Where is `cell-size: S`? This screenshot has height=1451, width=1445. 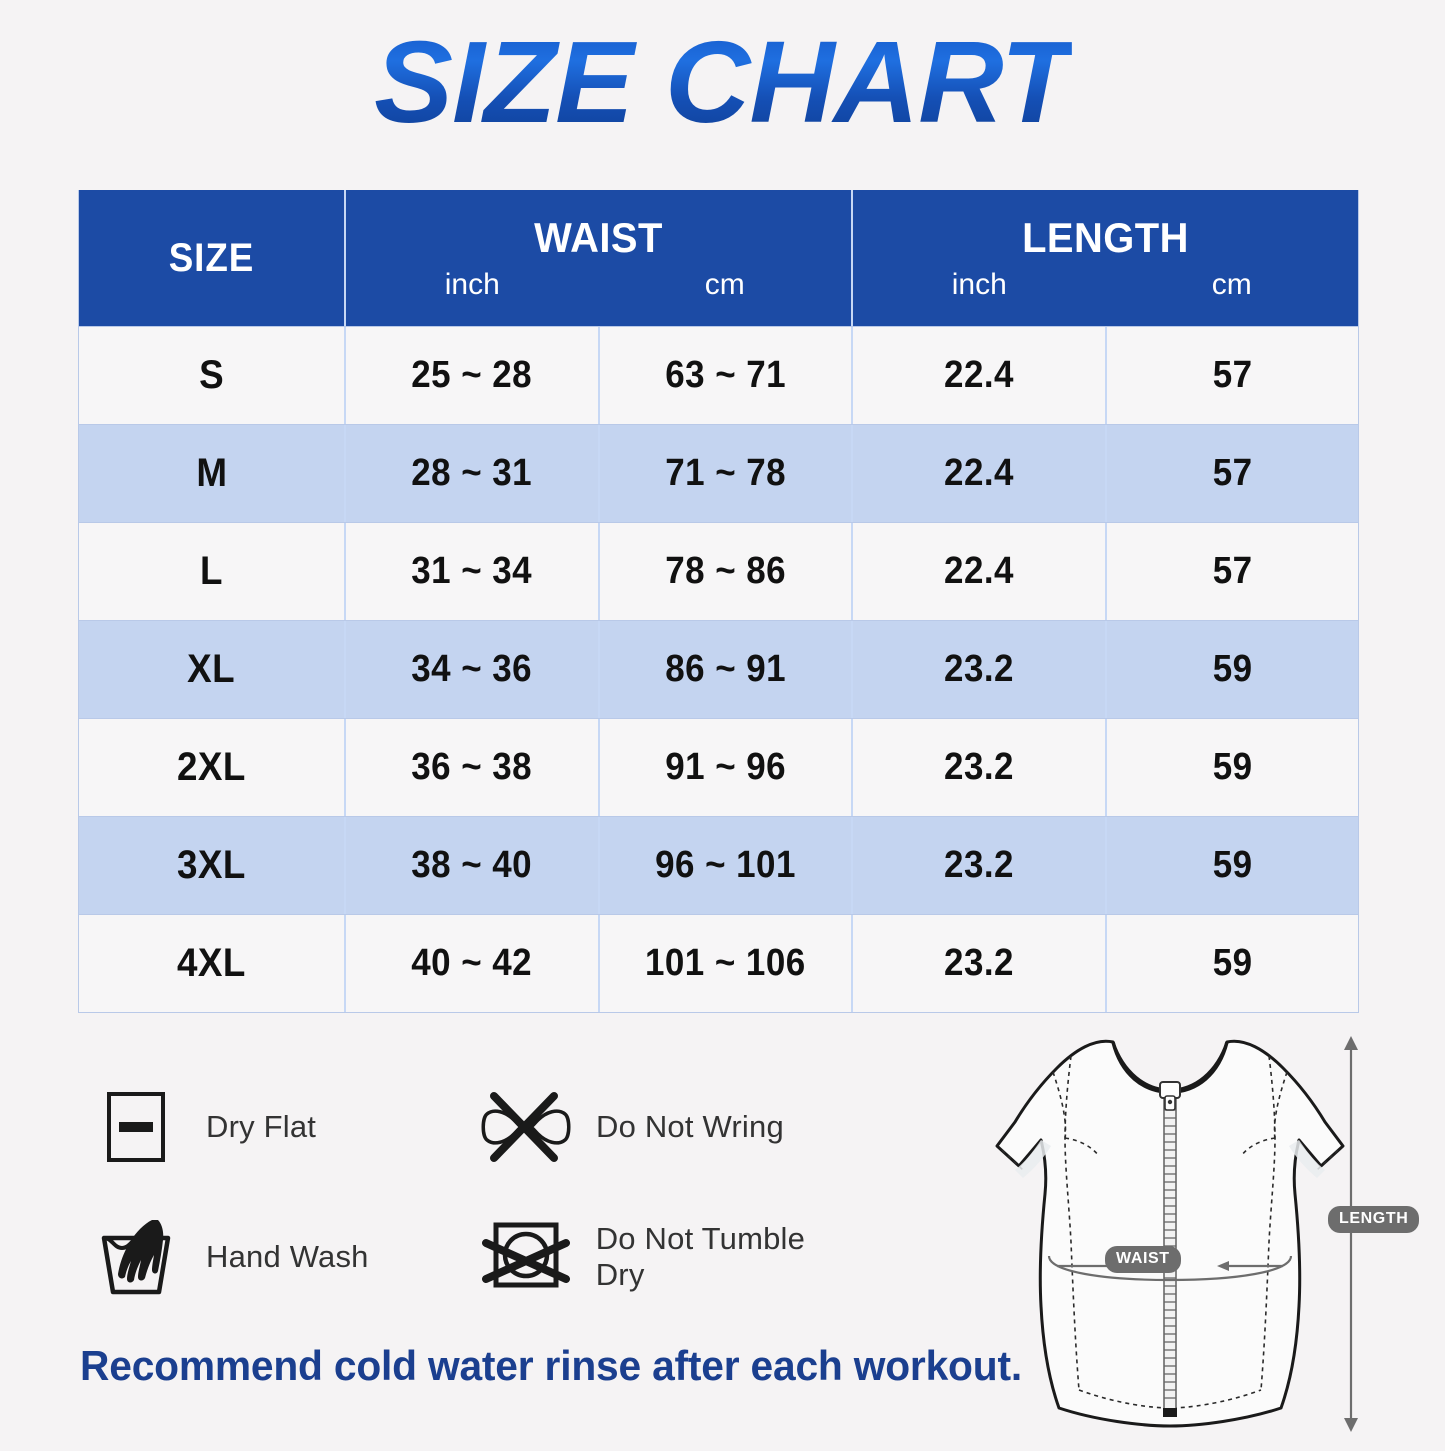
cell-size: S is located at coordinates (212, 375).